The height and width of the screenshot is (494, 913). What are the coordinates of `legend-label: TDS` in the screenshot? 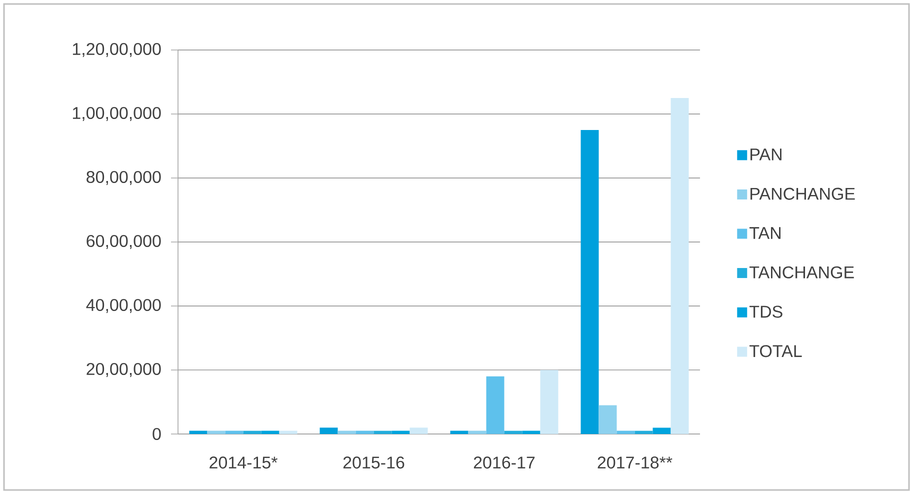 It's located at (766, 312).